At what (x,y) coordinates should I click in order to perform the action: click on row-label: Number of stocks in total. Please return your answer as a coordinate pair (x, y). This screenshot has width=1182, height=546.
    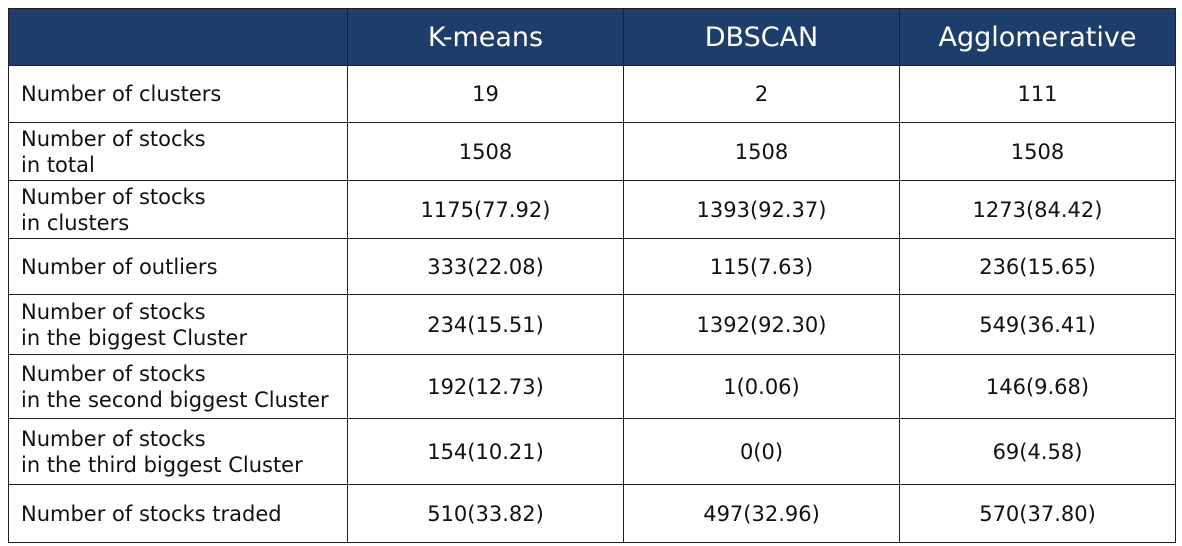
    Looking at the image, I should click on (178, 151).